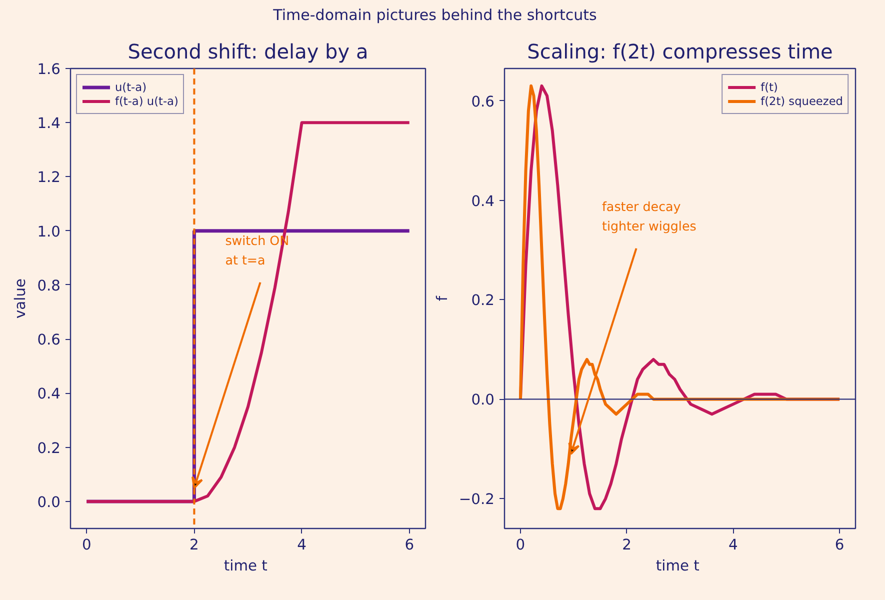 The width and height of the screenshot is (885, 600). I want to click on legend-label: f(t-a) u(t-a), so click(146, 101).